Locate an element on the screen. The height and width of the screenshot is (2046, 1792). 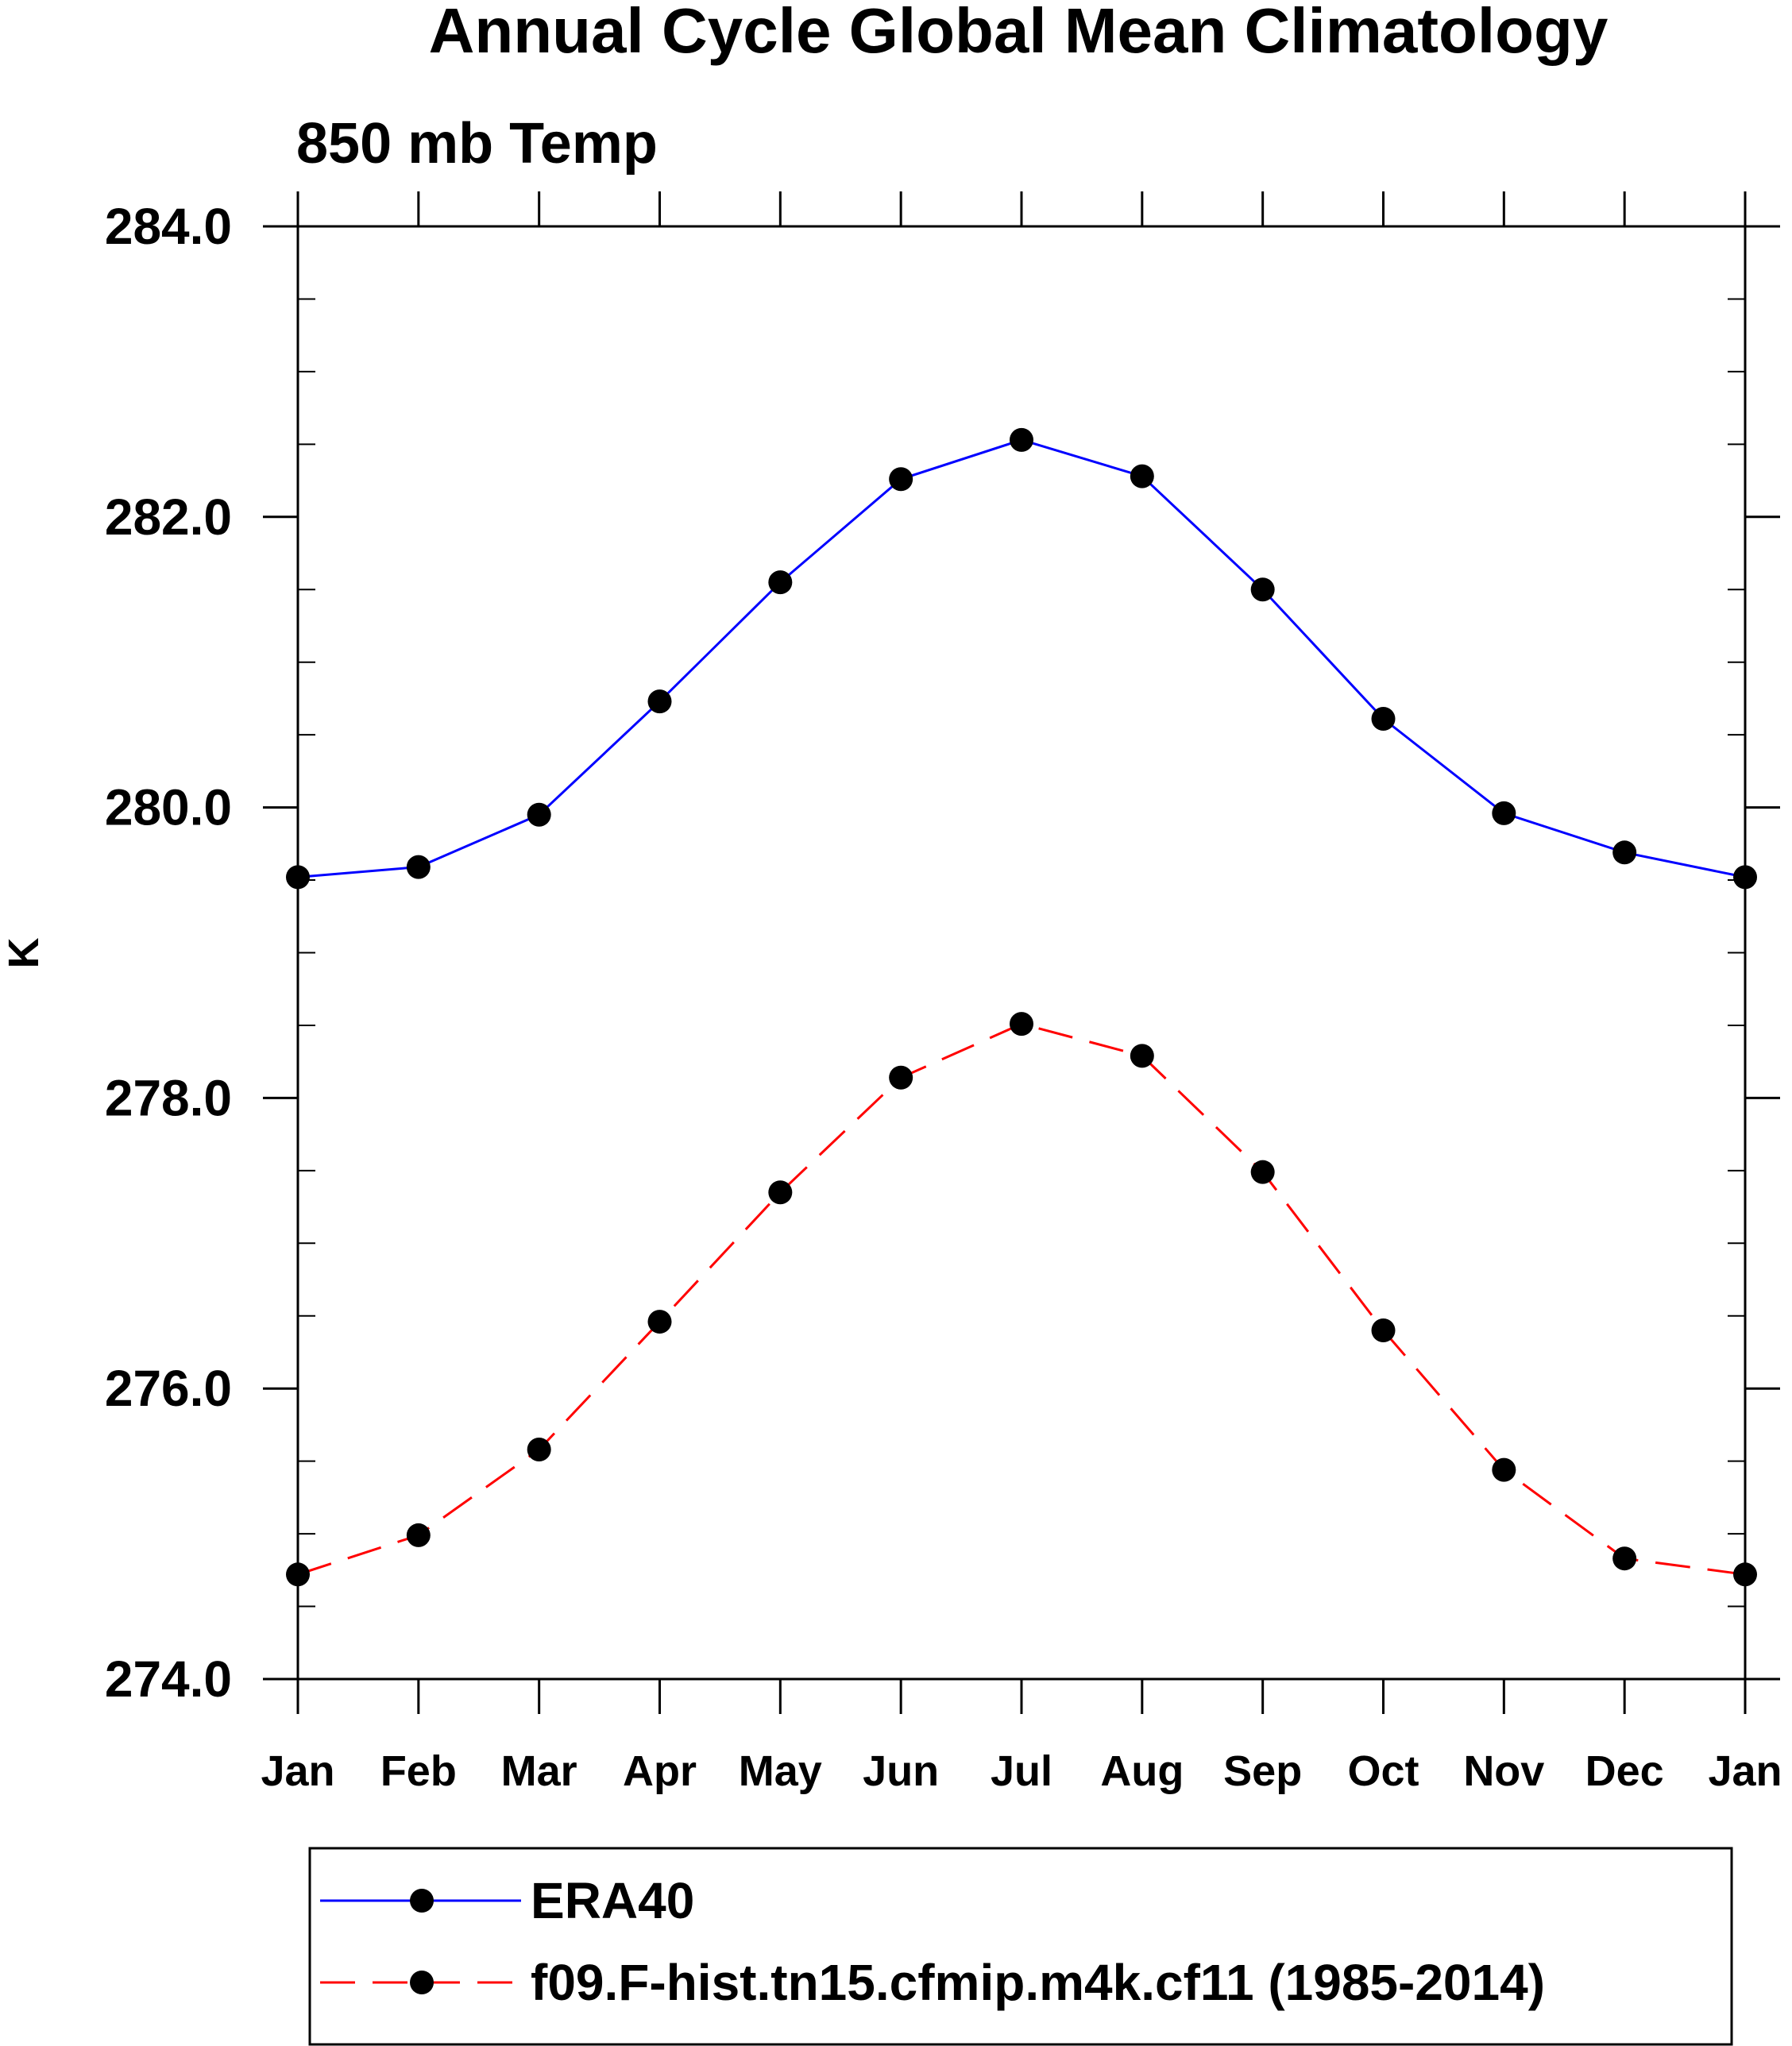
x-tick-label: Jun is located at coordinates (901, 1771).